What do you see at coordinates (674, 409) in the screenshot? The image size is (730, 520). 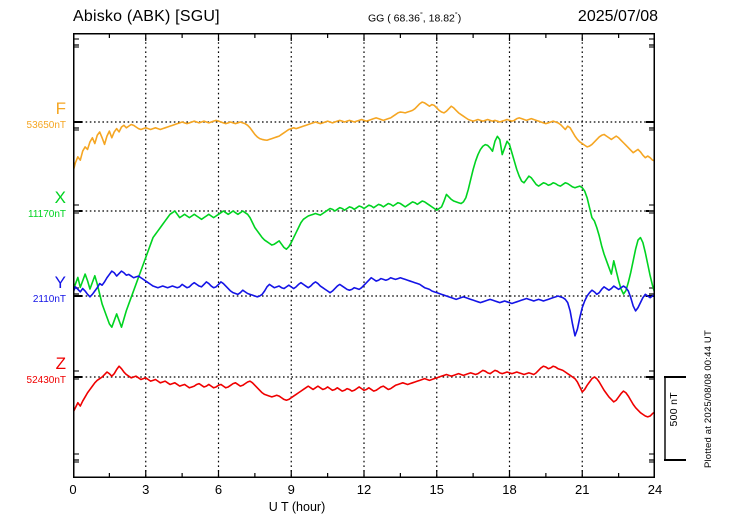 I see `scale-bar-label: 500 nT` at bounding box center [674, 409].